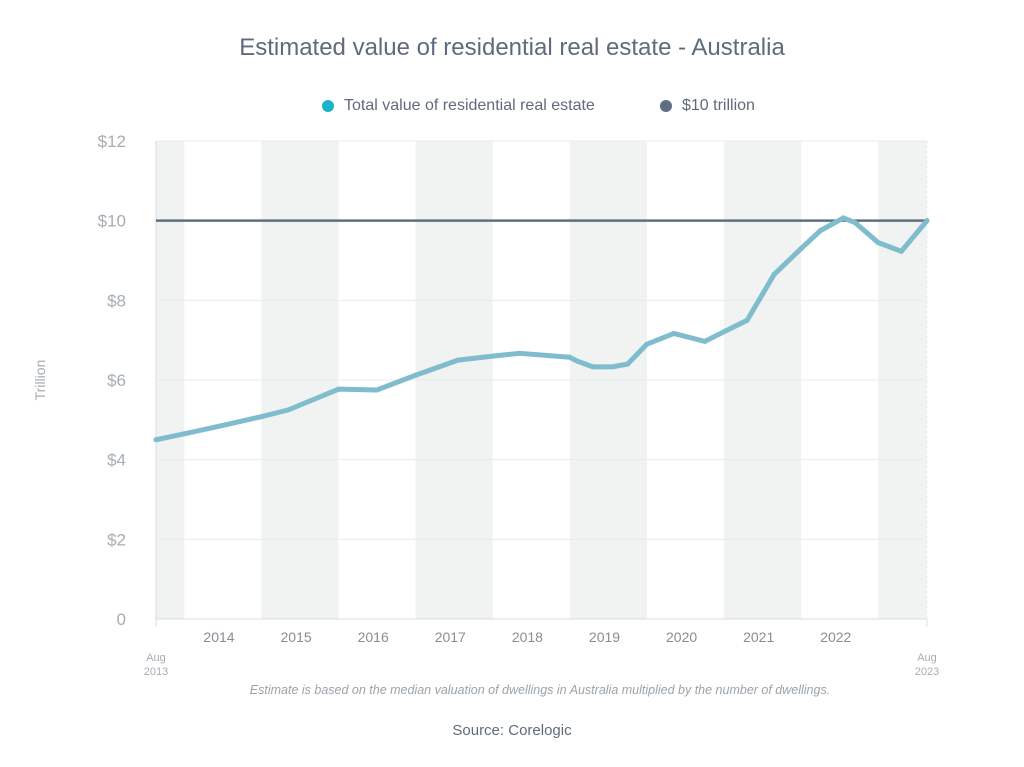 The image size is (1024, 767). I want to click on y-tick-label: $2, so click(116, 539).